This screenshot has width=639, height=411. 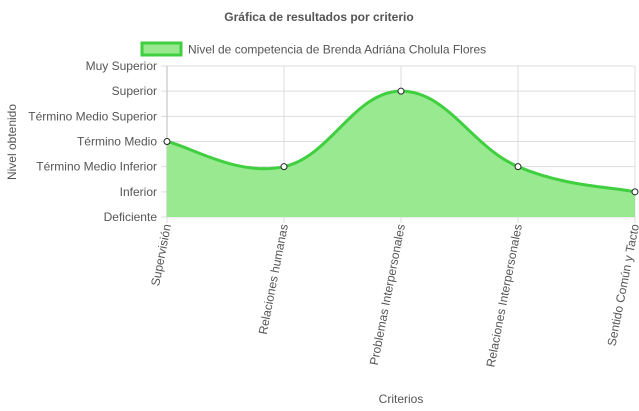 I want to click on x-tick-label: Relaciones humanas, so click(x=273, y=279).